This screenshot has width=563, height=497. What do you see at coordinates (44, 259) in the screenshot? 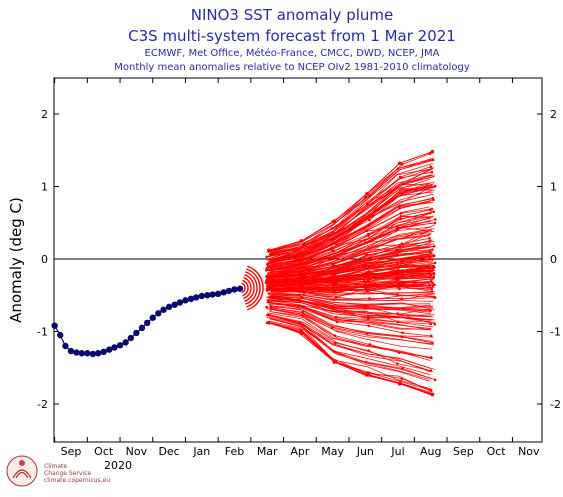
I see `y-tick-label-left: 0` at bounding box center [44, 259].